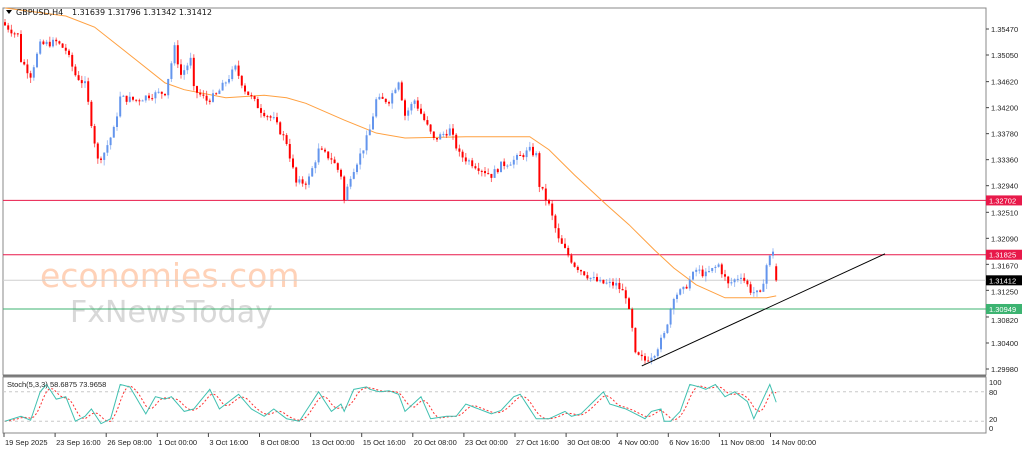 The image size is (1024, 454). I want to click on price-tick-label: 1.34620, so click(1004, 82).